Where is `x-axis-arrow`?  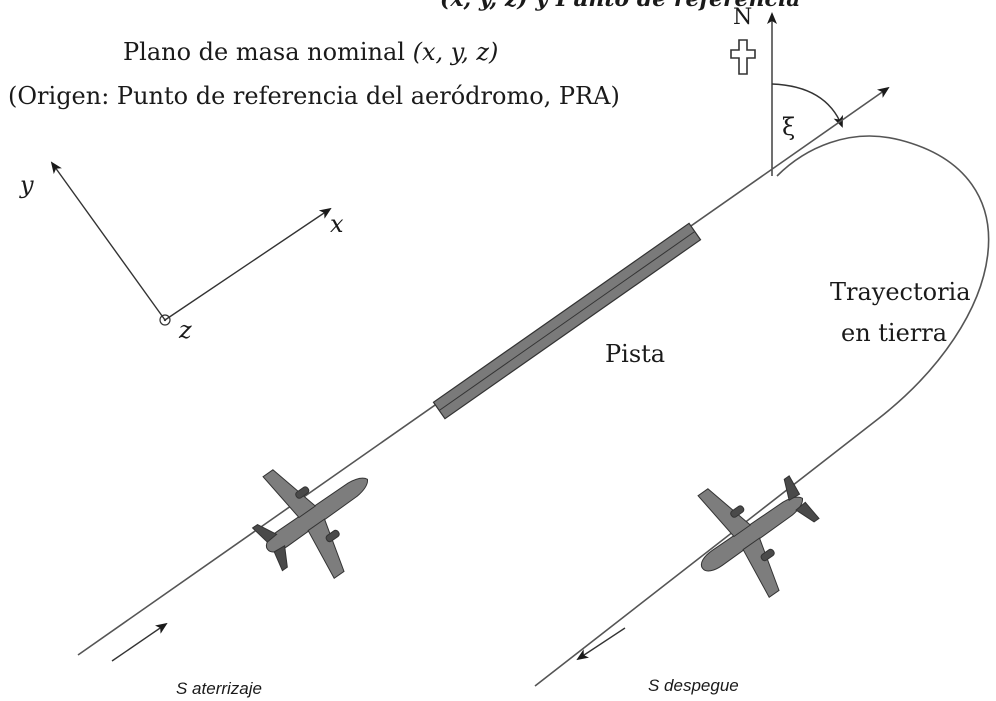
x-axis-arrow is located at coordinates (248, 264).